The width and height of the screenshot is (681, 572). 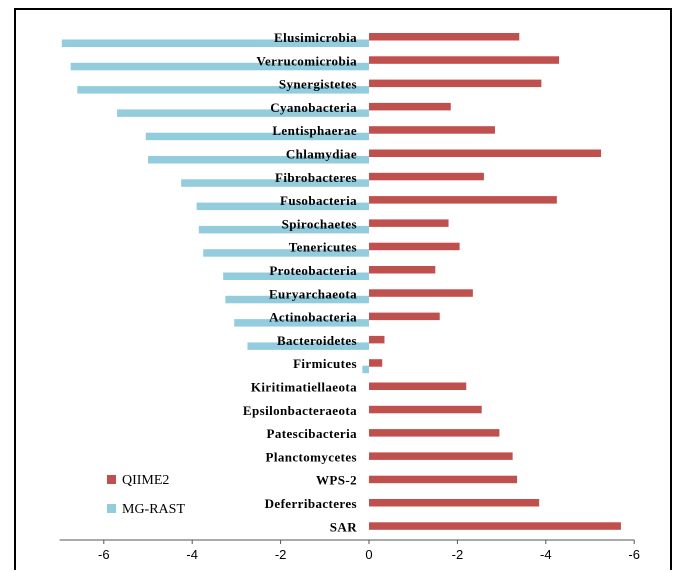 What do you see at coordinates (257, 136) in the screenshot?
I see `bar-mg-rast-lentisphaerae` at bounding box center [257, 136].